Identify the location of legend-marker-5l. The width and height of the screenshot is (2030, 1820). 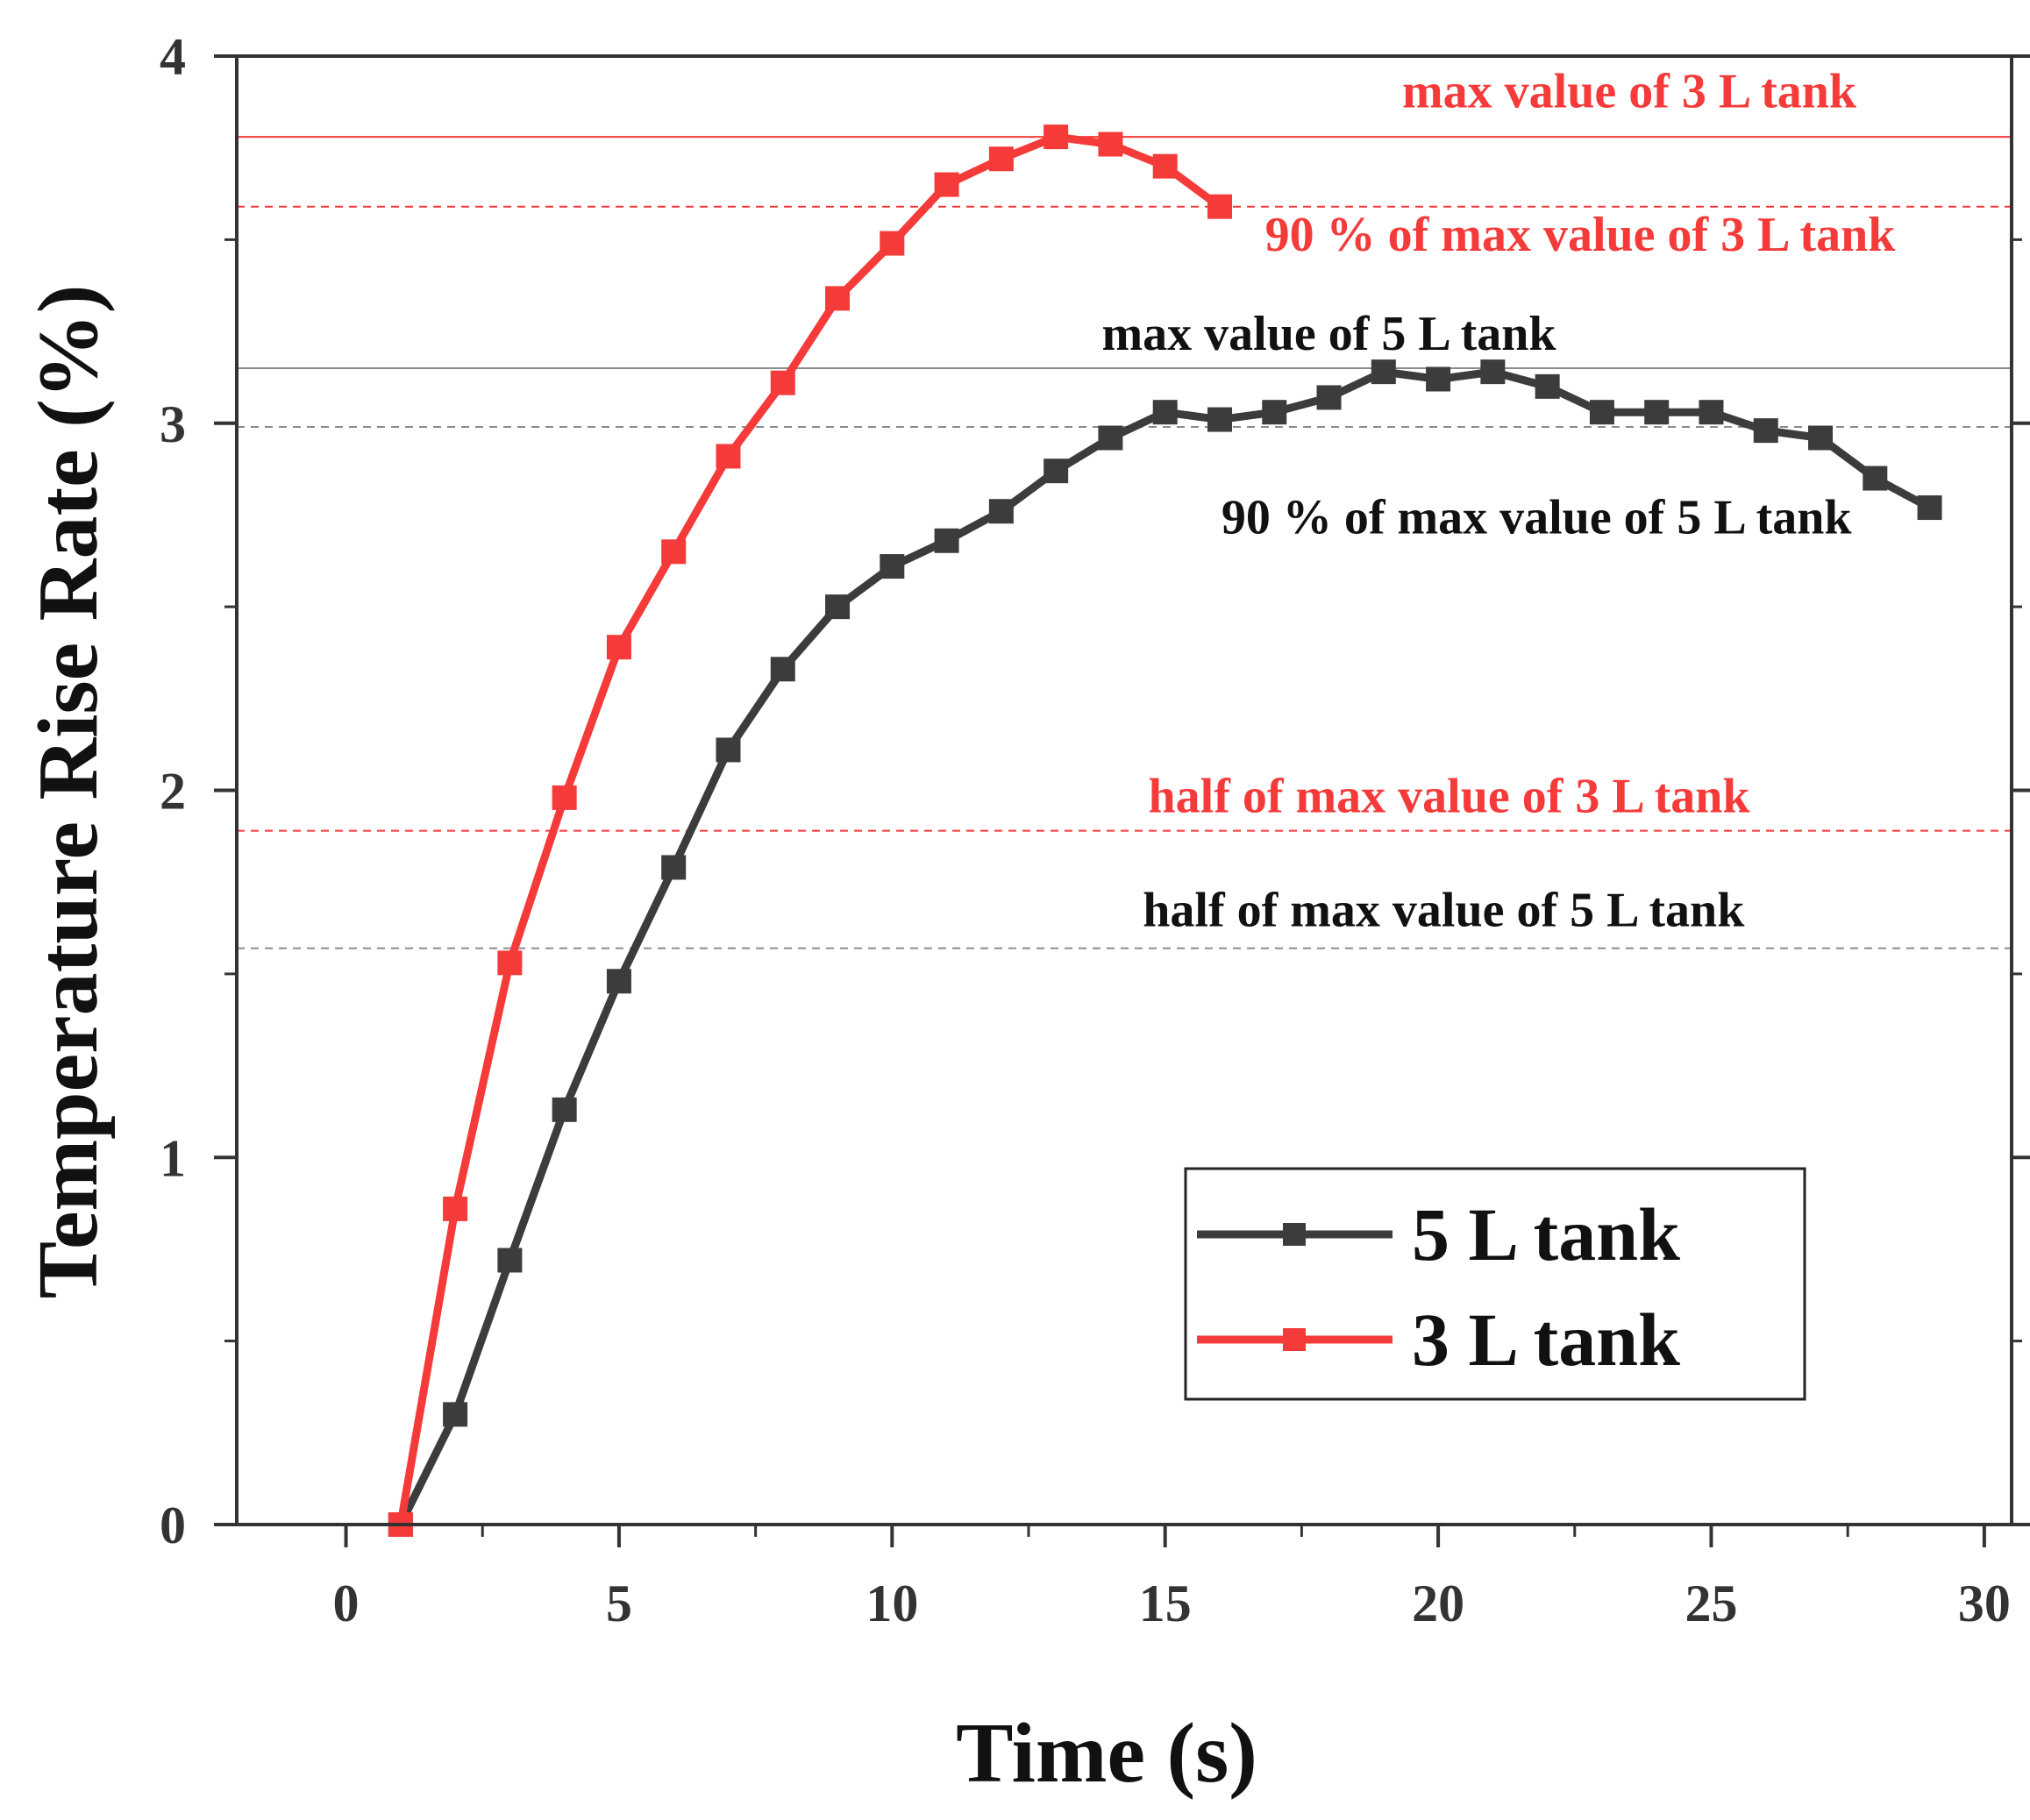
(1295, 1234).